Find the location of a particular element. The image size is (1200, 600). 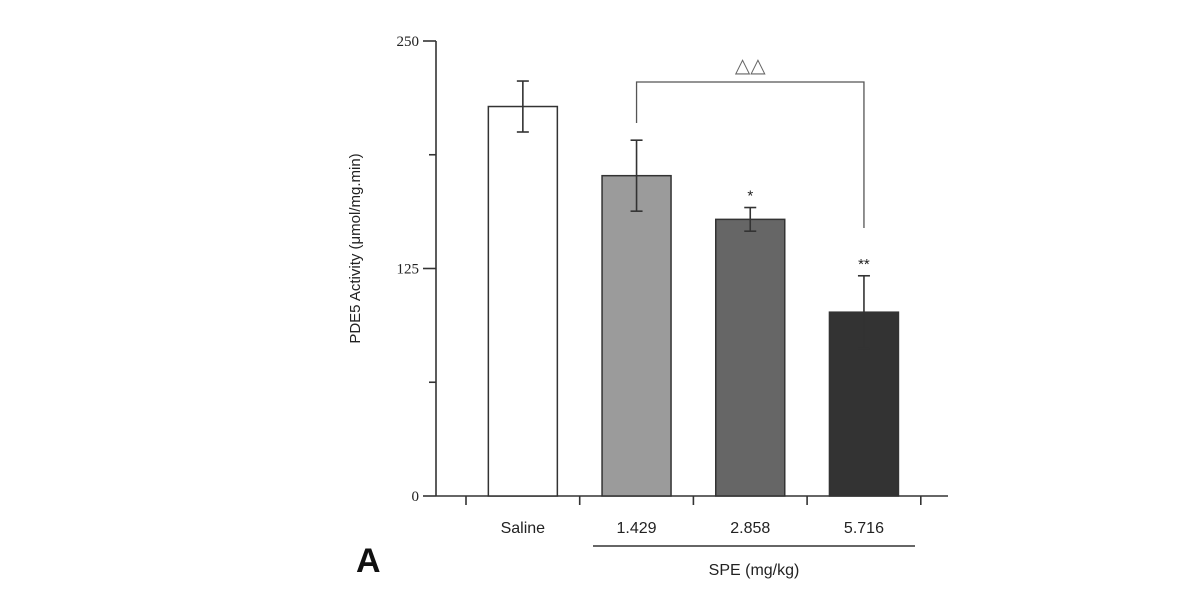

x-tick-label: 2.858 is located at coordinates (750, 528).